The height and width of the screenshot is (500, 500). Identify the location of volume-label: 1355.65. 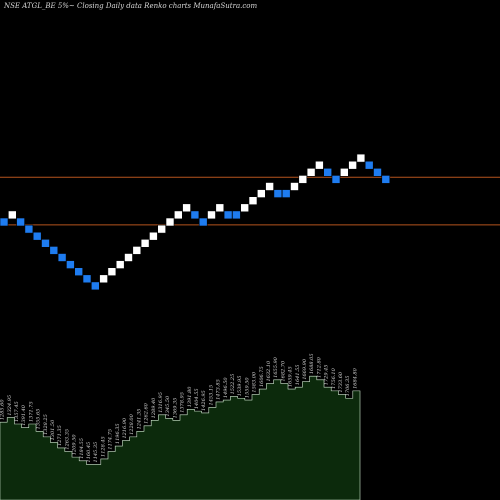
(39, 419).